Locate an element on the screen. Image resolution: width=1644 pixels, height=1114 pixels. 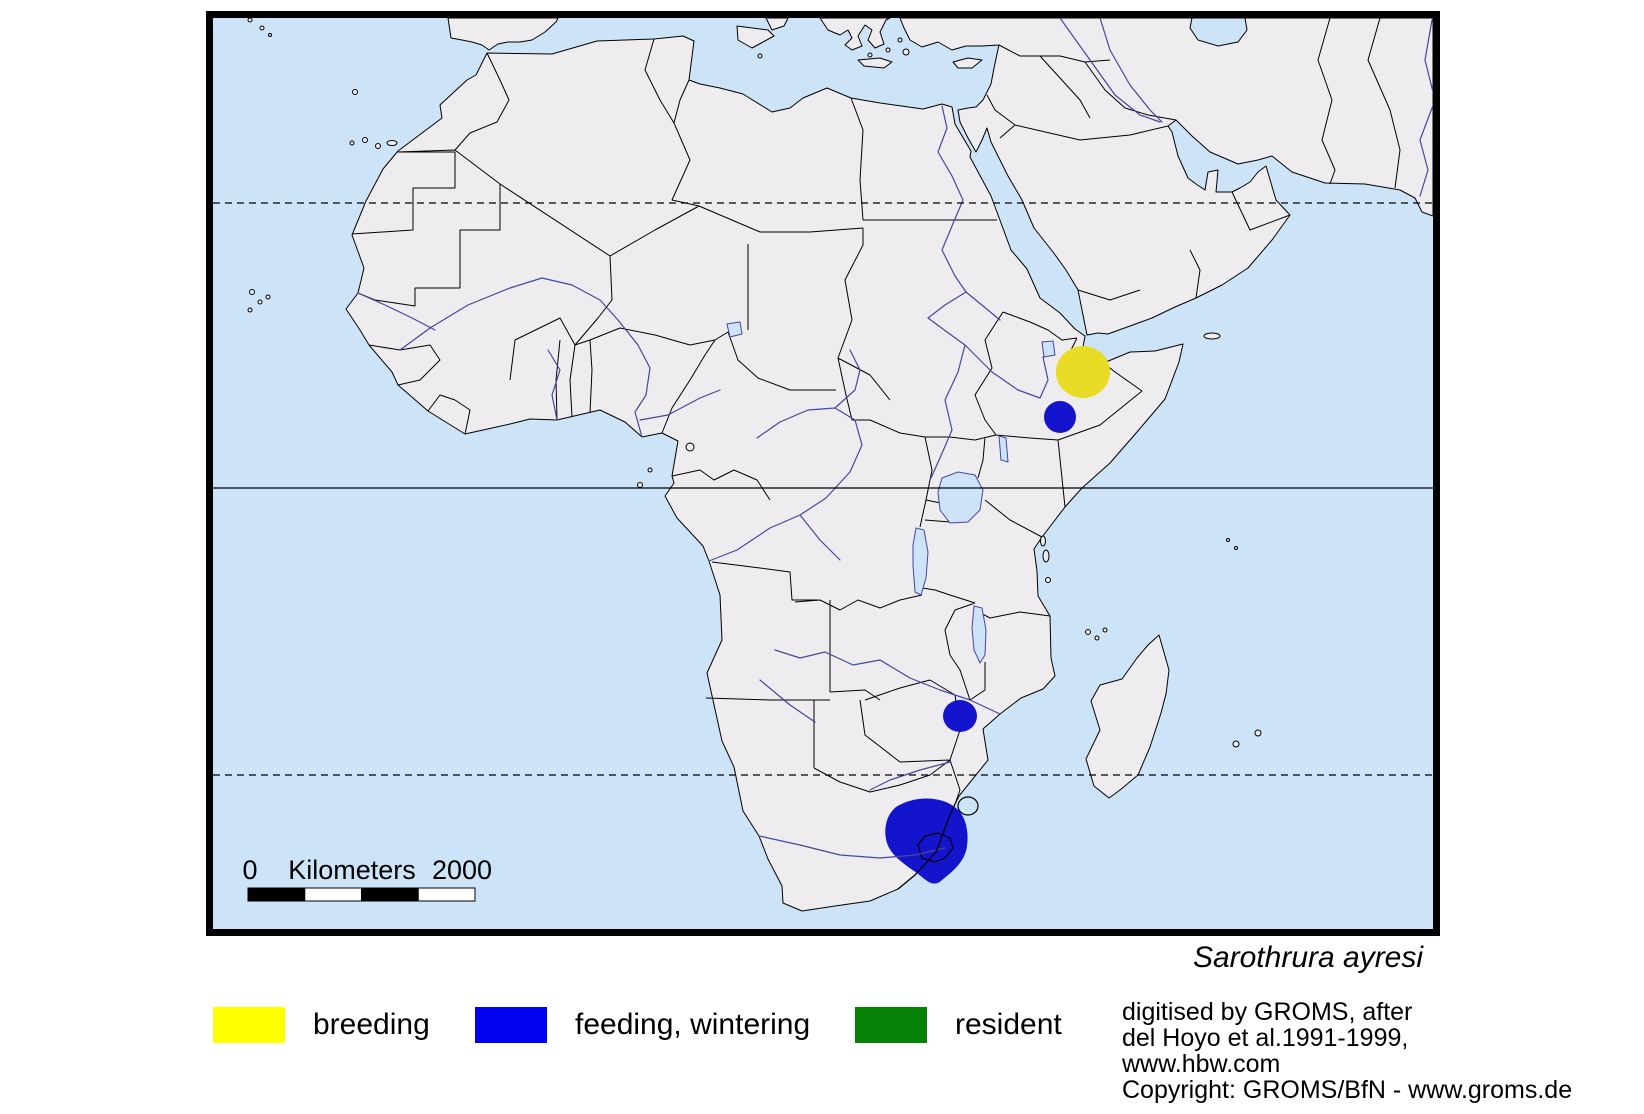
credits-line: digitised by GROMS, after is located at coordinates (1267, 1012).